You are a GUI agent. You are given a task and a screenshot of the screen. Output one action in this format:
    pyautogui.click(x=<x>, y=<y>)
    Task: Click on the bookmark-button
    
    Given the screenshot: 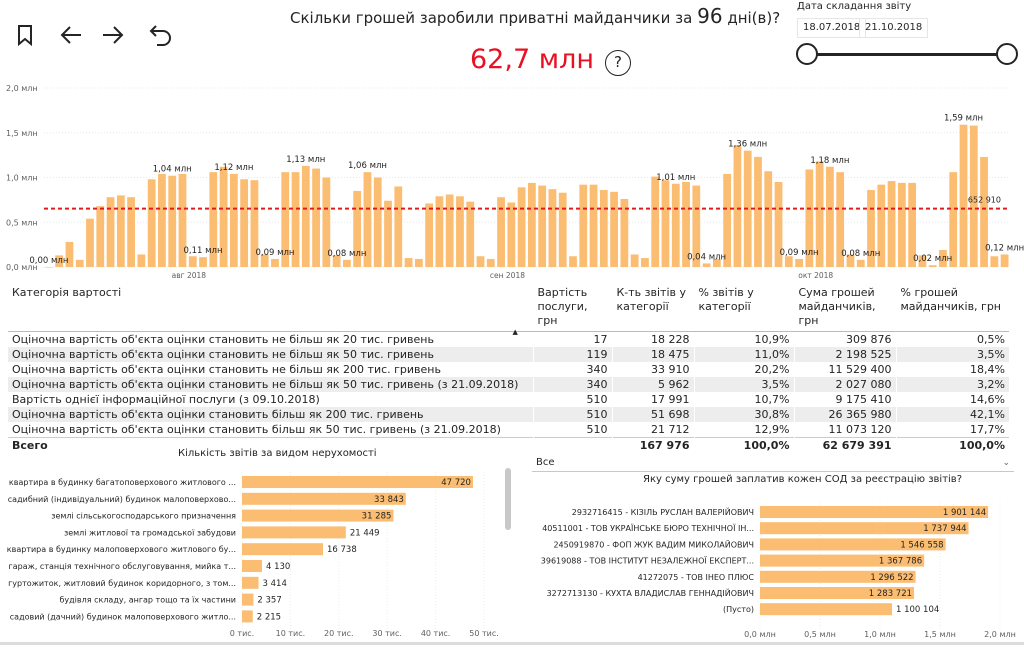 What is the action you would take?
    pyautogui.click(x=25, y=35)
    